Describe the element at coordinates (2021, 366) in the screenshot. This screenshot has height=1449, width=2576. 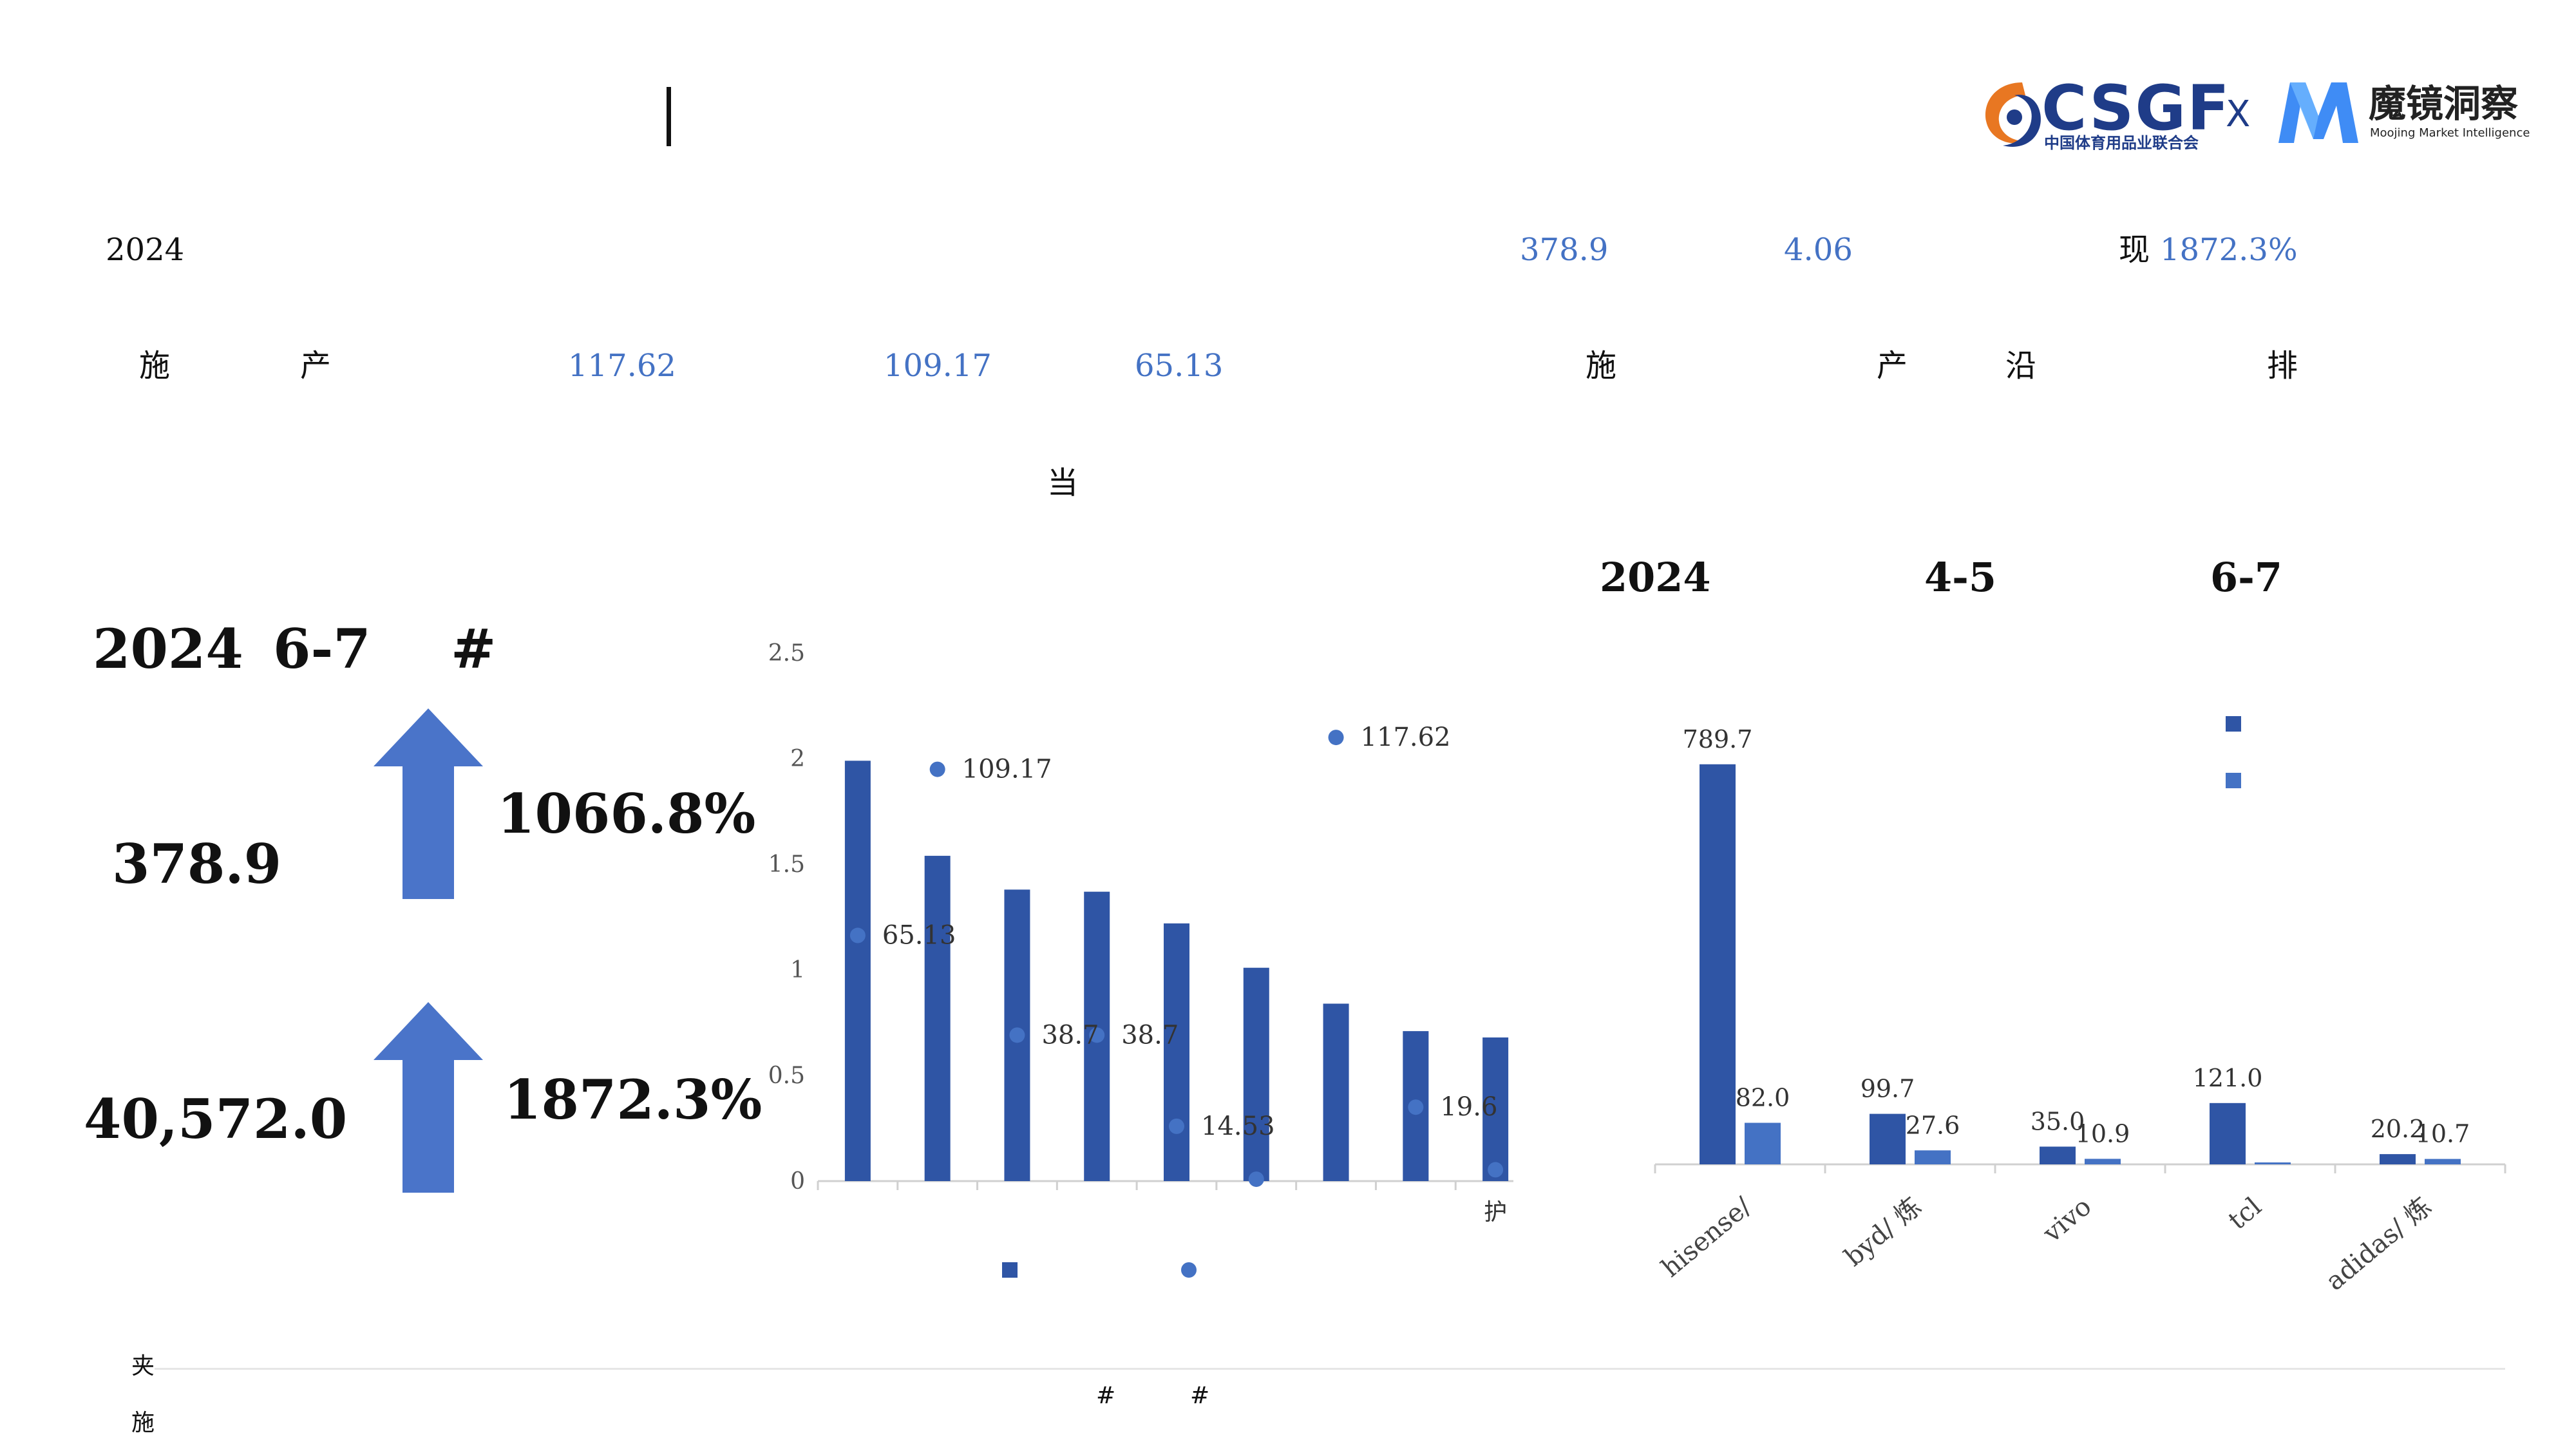
I see `row2-char5: 沿` at that location.